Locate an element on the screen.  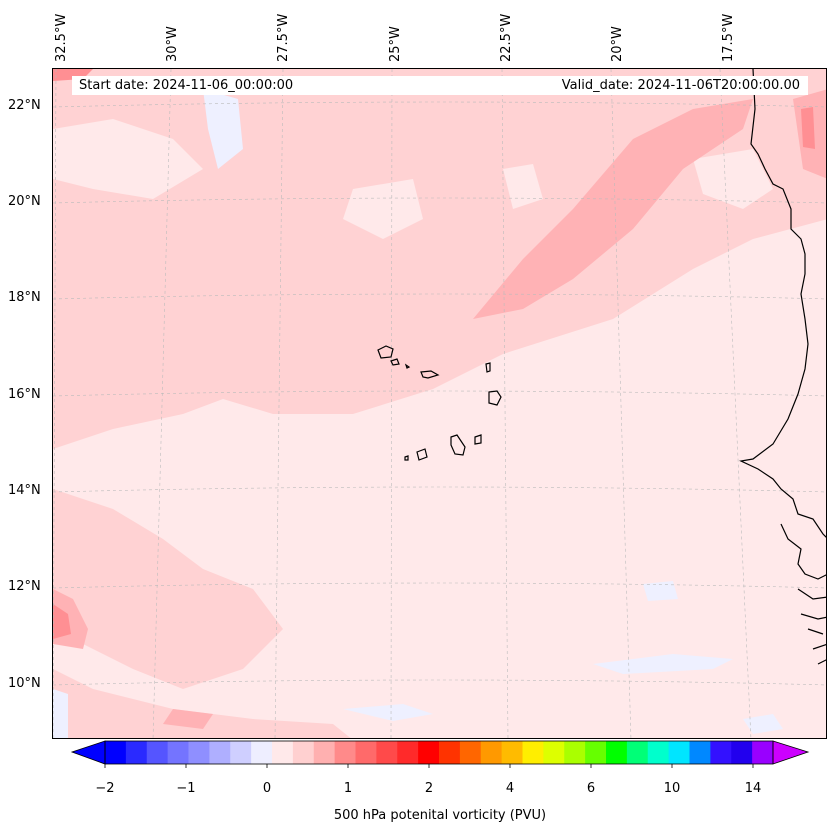
colorbar-title: 500 hPa potenital vorticity (PVU) is located at coordinates (440, 815).